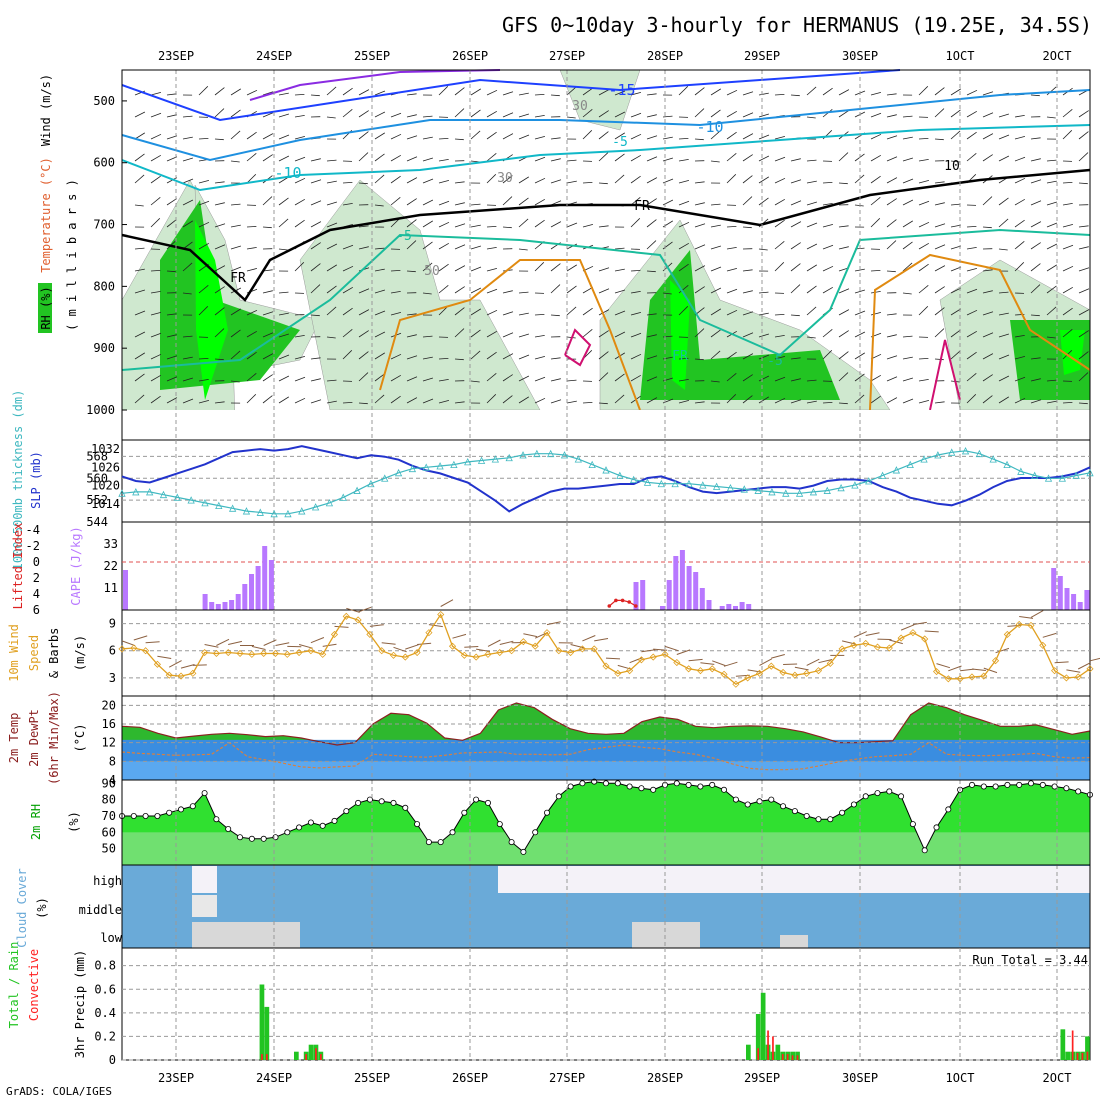  Describe the element at coordinates (432, 271) in the screenshot. I see `contour-label: 50` at that location.